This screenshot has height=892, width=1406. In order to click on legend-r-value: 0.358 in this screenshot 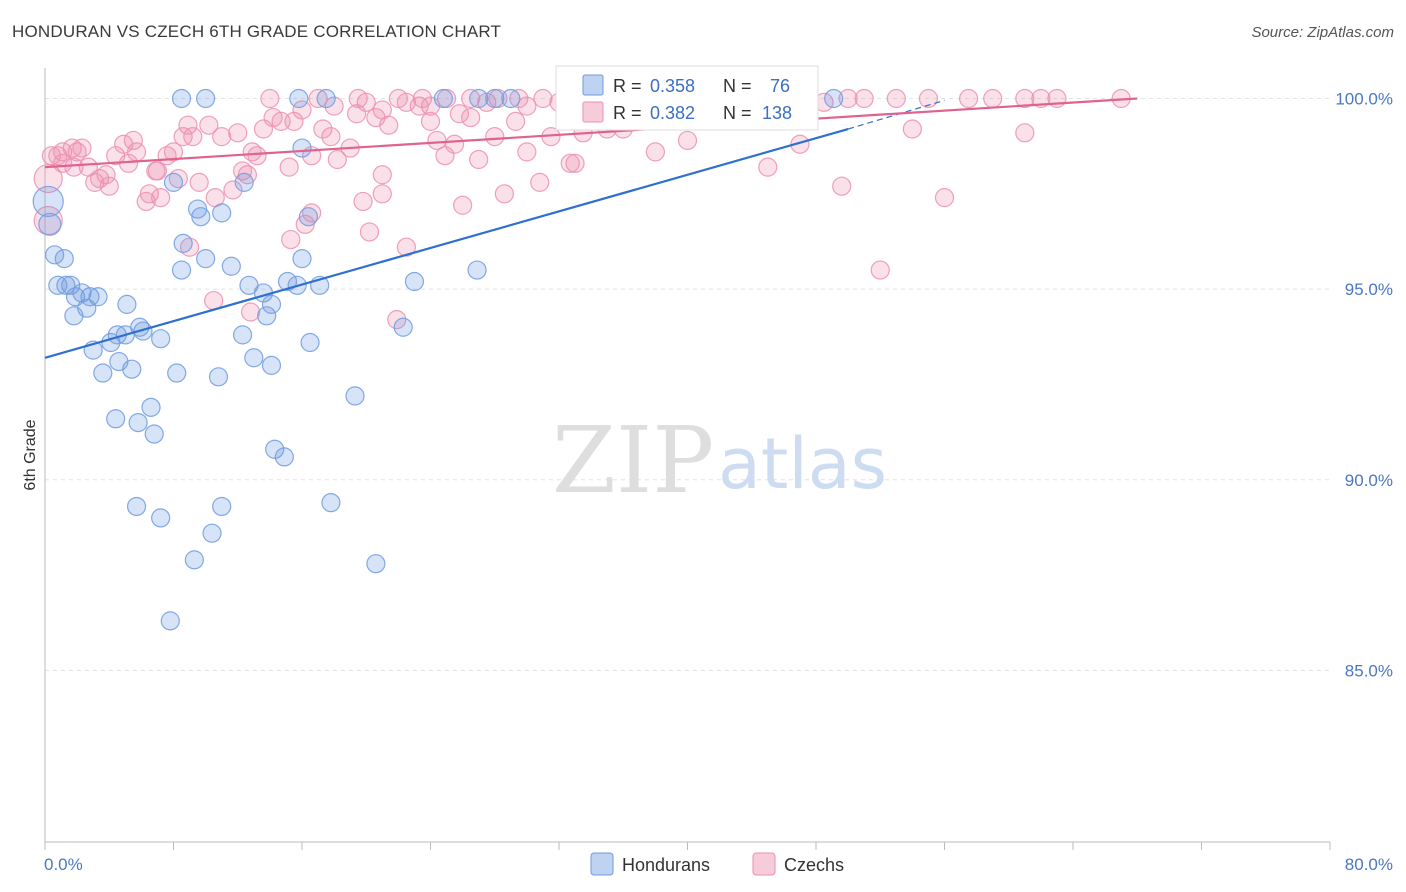, I will do `click(672, 86)`.